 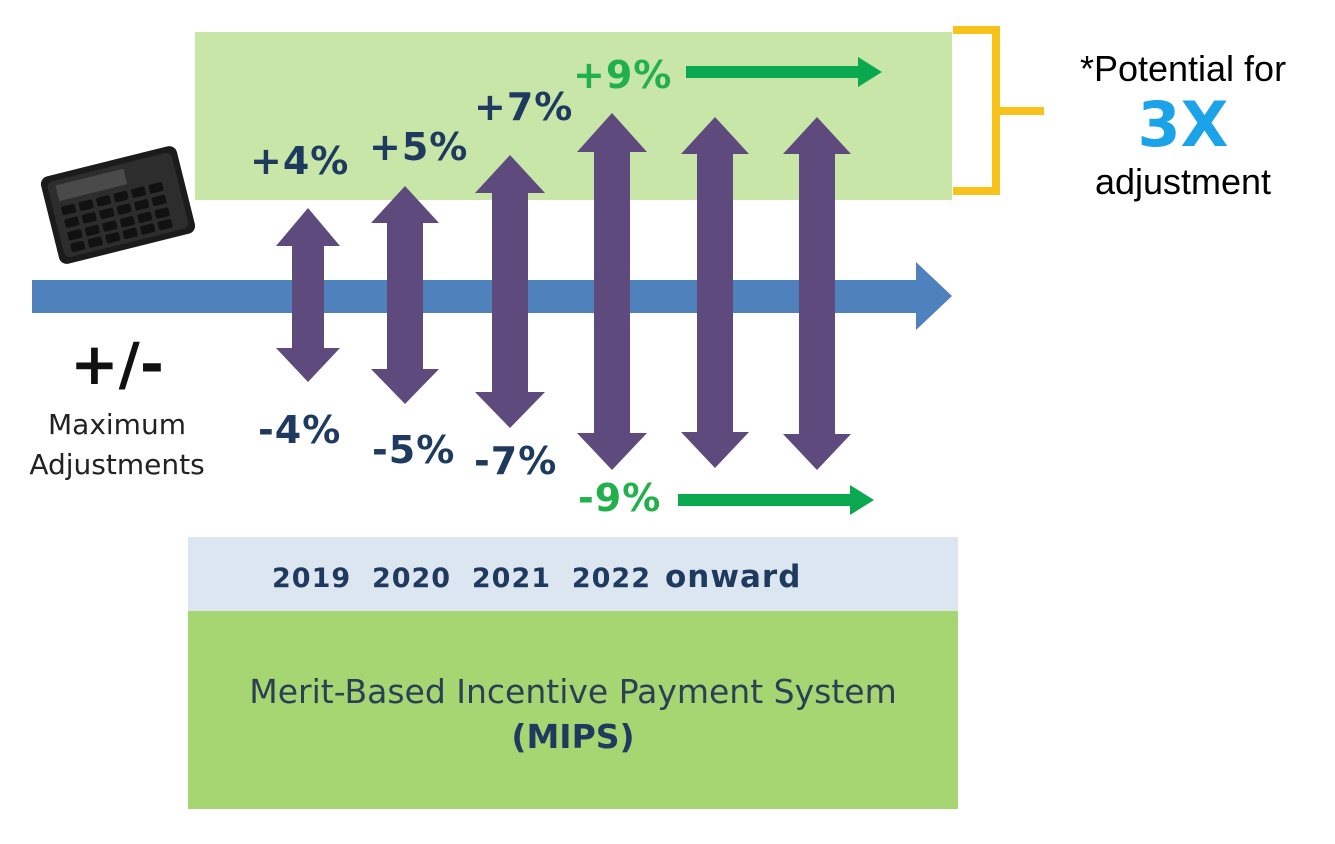 What do you see at coordinates (612, 291) in the screenshot?
I see `range-arrow-2022a` at bounding box center [612, 291].